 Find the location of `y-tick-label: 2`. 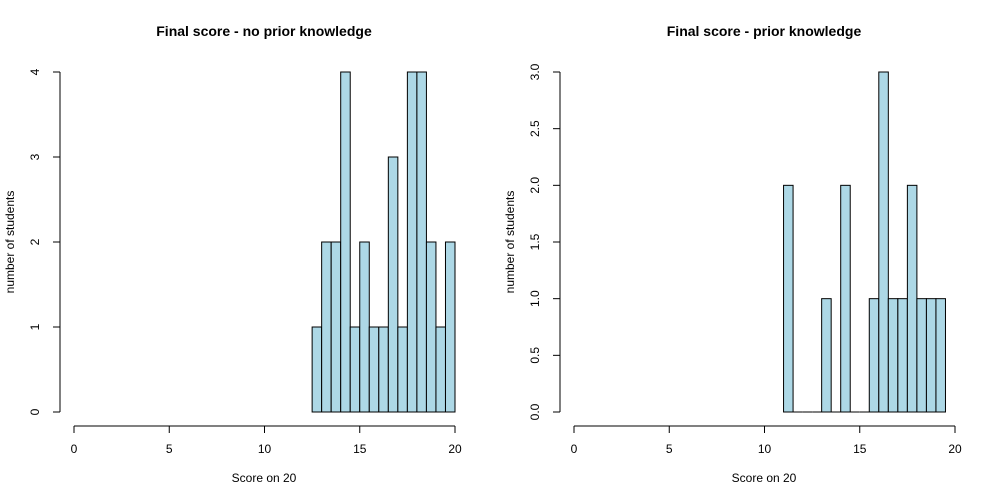

y-tick-label: 2 is located at coordinates (35, 241).